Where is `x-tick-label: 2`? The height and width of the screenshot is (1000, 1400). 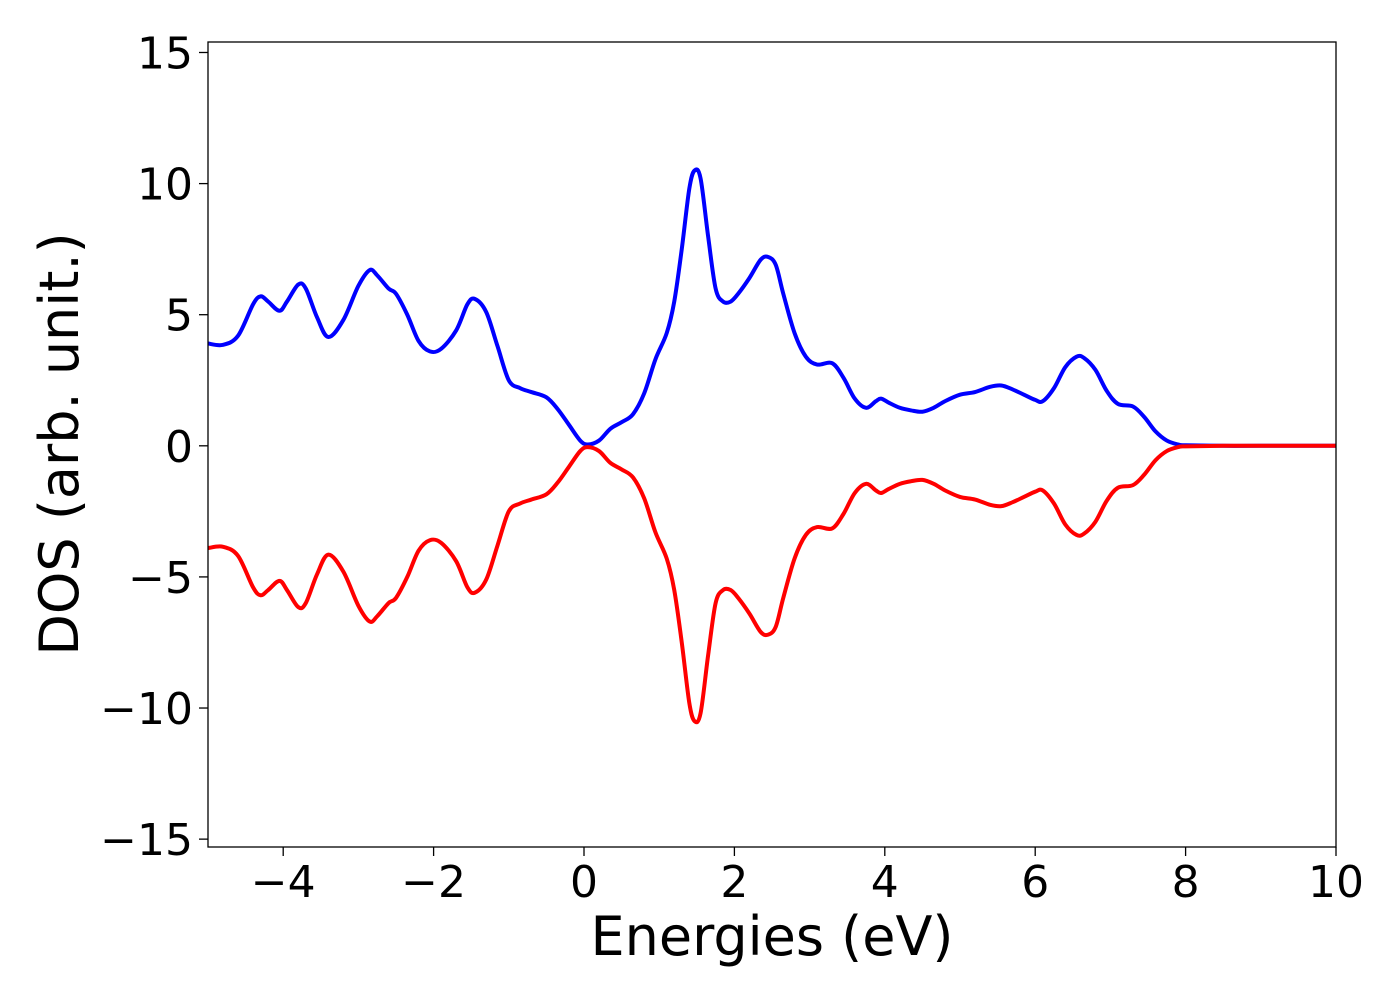
x-tick-label: 2 is located at coordinates (734, 882).